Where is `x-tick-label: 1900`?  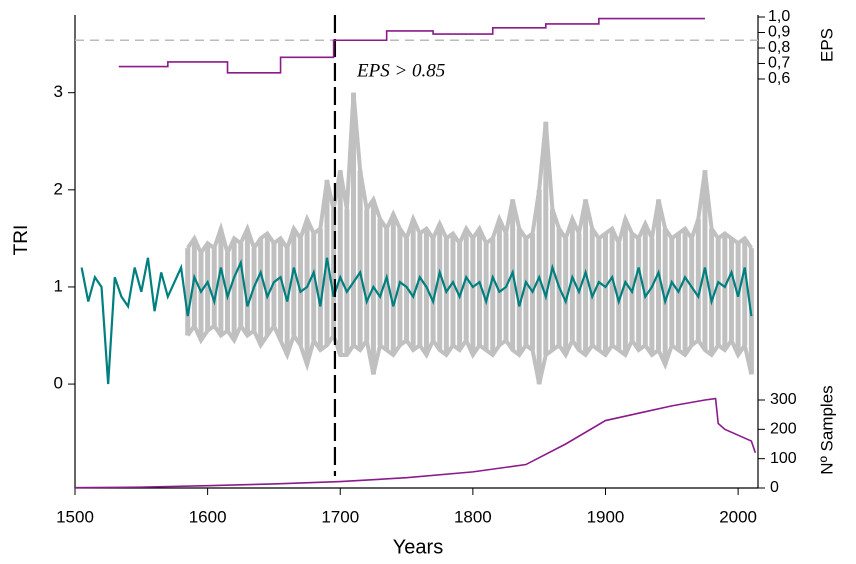 x-tick-label: 1900 is located at coordinates (606, 516).